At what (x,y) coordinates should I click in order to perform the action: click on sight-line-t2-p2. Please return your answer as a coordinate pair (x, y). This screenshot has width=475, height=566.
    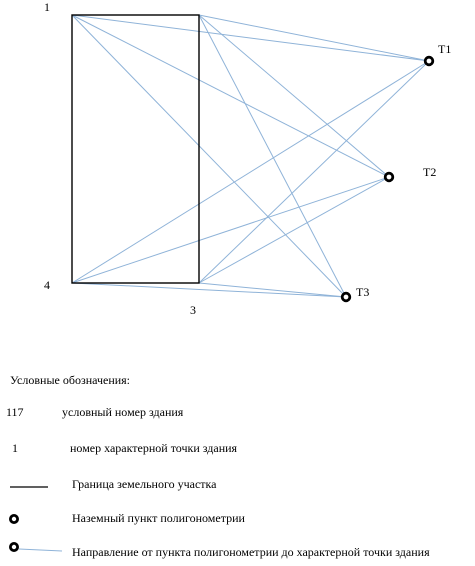
    Looking at the image, I should click on (294, 96).